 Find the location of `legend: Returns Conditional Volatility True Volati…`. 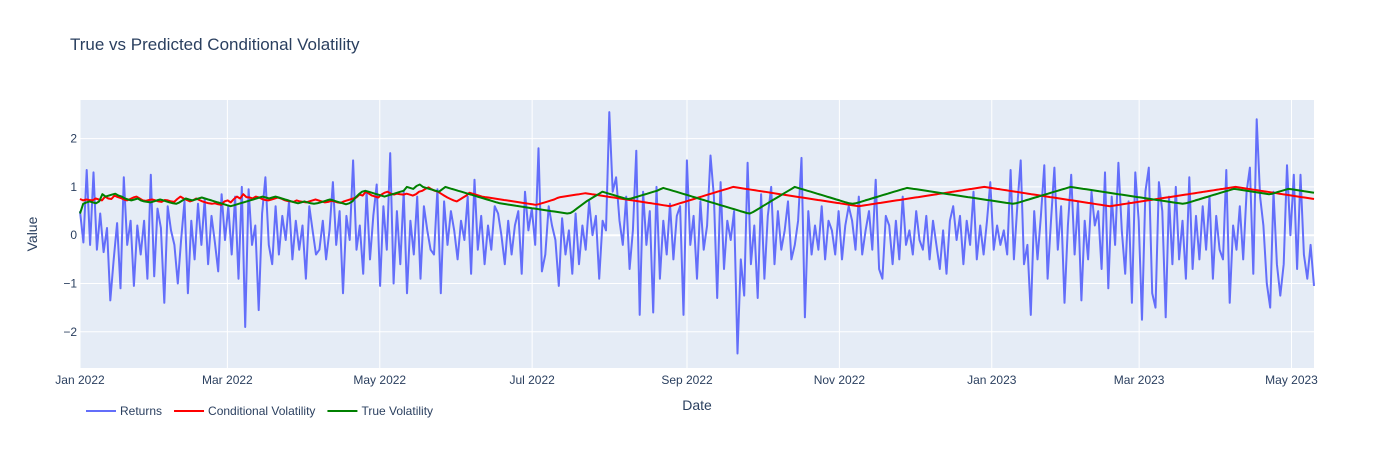

legend: Returns Conditional Volatility True Volati… is located at coordinates (259, 411).